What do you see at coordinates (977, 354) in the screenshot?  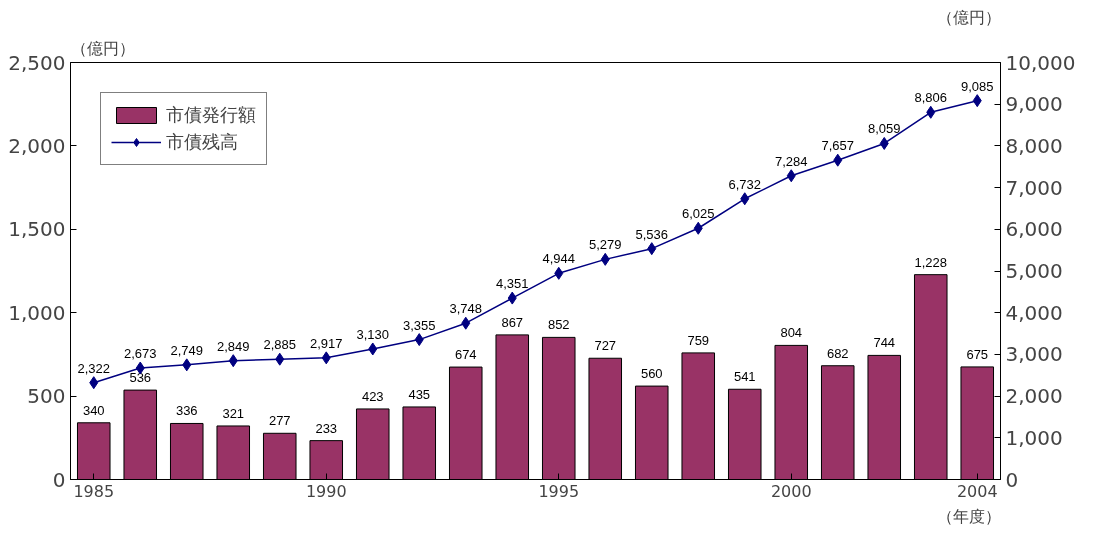 I see `data-label: 675` at bounding box center [977, 354].